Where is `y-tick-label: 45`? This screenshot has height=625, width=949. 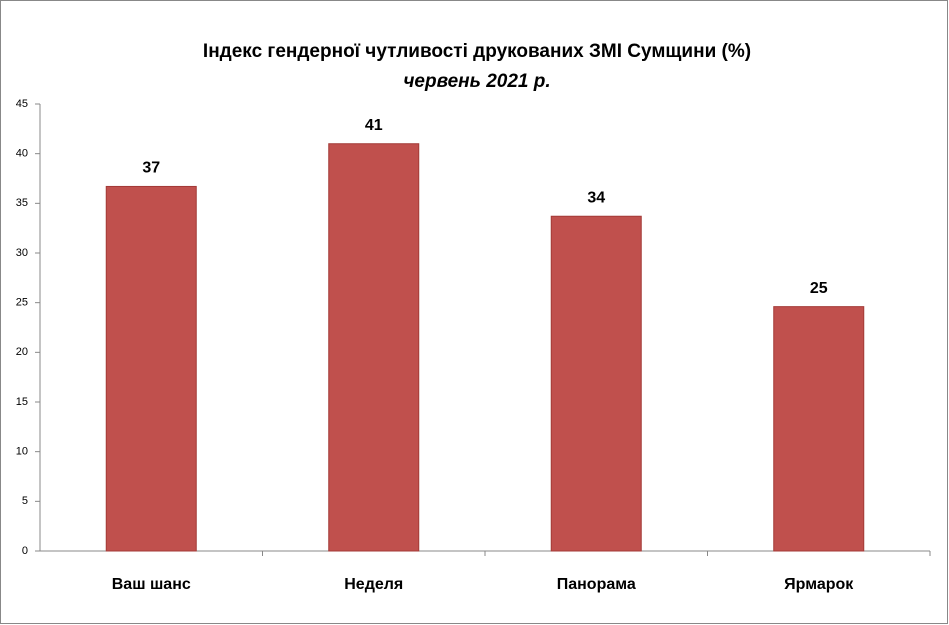
y-tick-label: 45 is located at coordinates (22, 104).